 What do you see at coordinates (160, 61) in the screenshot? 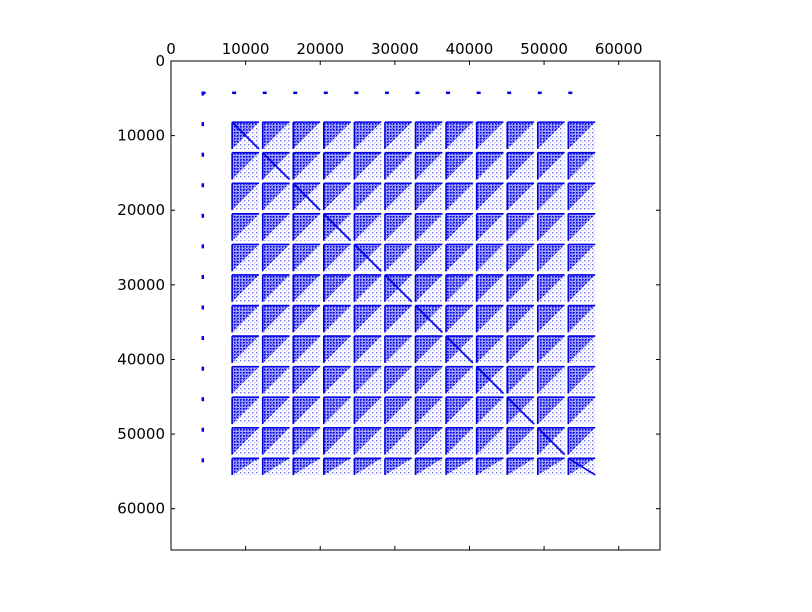
I see `y-tick-label: 0` at bounding box center [160, 61].